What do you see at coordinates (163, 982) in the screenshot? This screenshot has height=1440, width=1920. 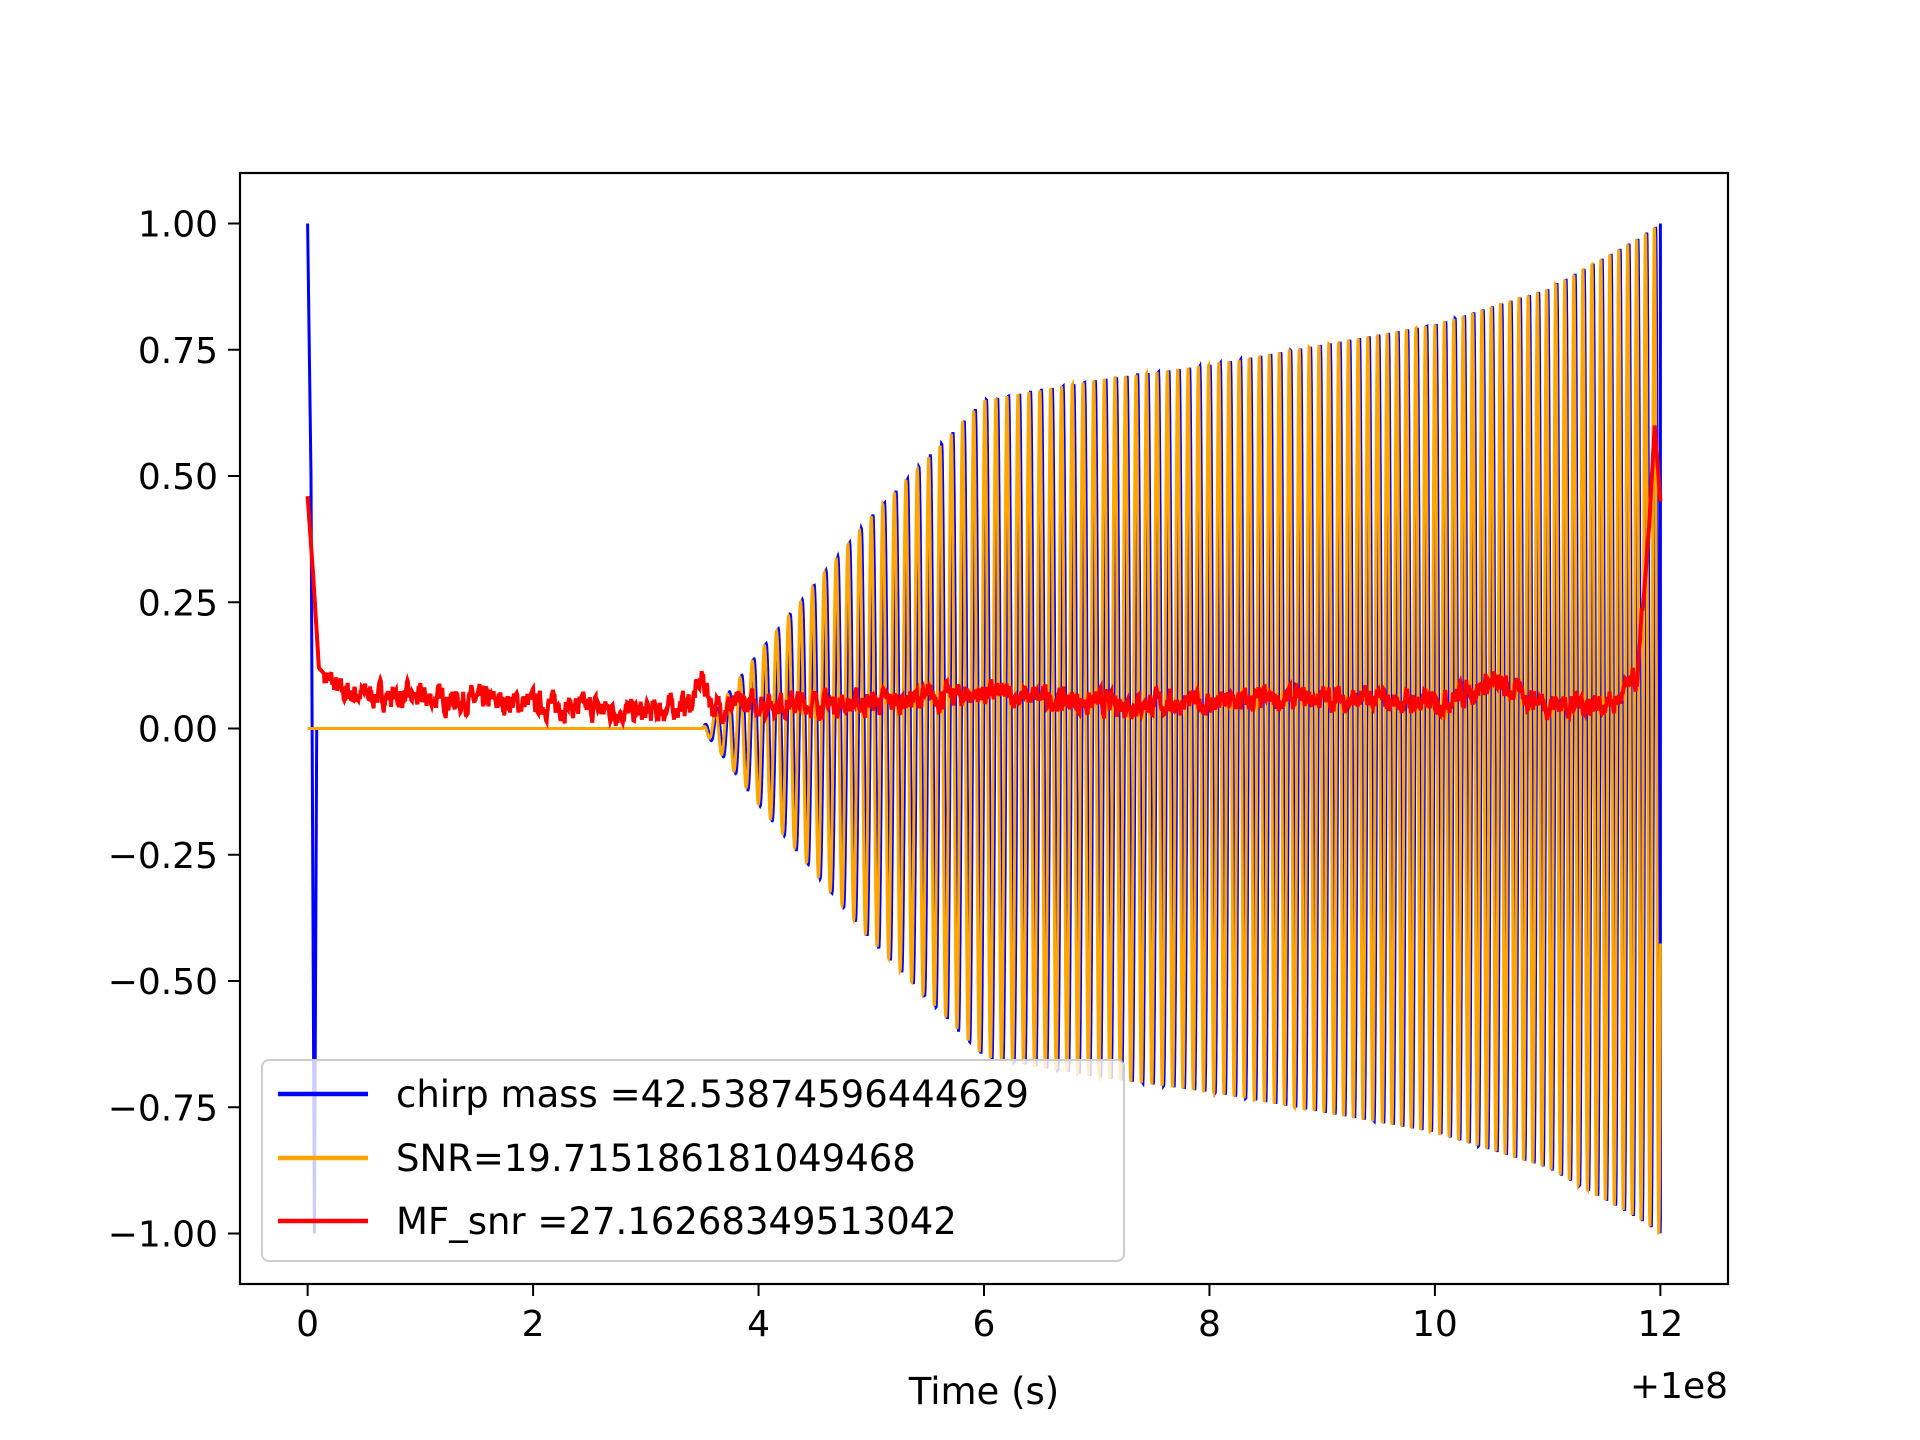 I see `y-tick-label: −0.50` at bounding box center [163, 982].